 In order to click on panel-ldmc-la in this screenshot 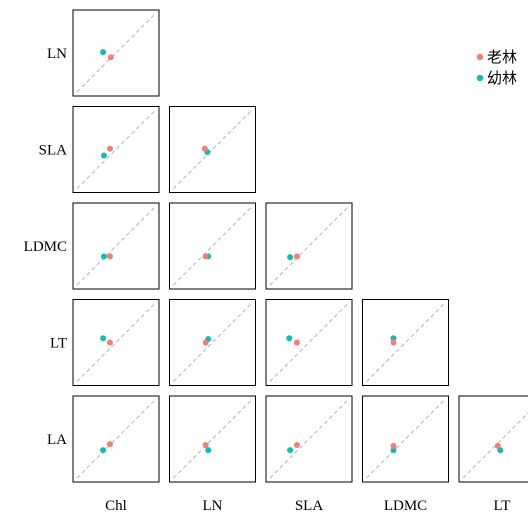, I will do `click(405, 439)`.